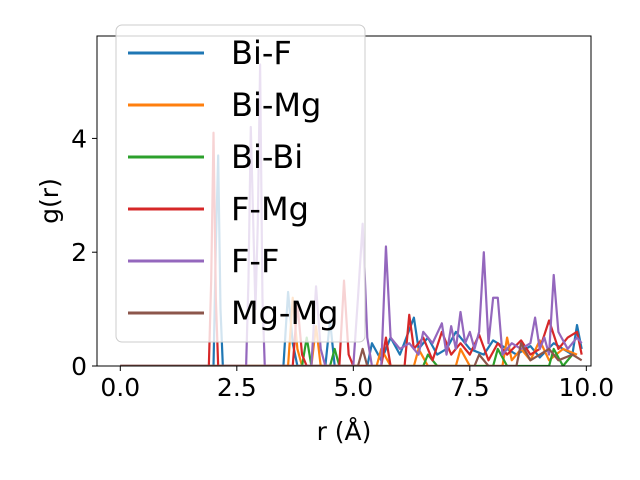 The width and height of the screenshot is (640, 480). Describe the element at coordinates (276, 105) in the screenshot. I see `legend-label-bi-mg: Bi-Mg` at that location.